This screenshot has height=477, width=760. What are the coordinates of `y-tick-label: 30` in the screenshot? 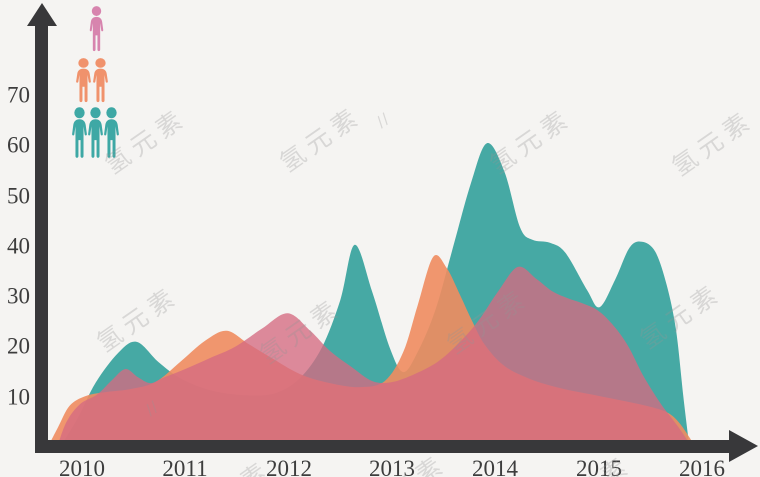 It's located at (18, 296).